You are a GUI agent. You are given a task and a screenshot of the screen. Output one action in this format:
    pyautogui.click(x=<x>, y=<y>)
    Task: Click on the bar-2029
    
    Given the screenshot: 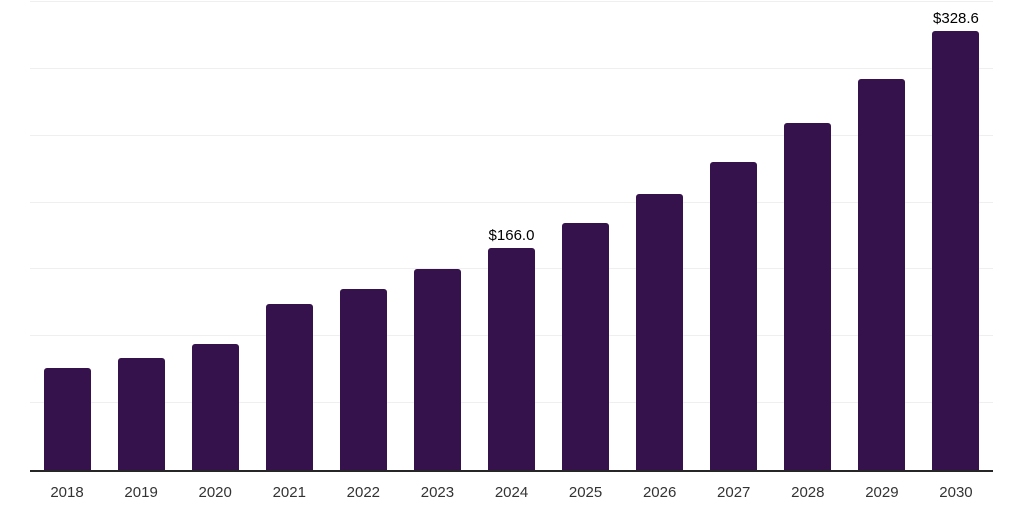 What is the action you would take?
    pyautogui.click(x=882, y=274)
    